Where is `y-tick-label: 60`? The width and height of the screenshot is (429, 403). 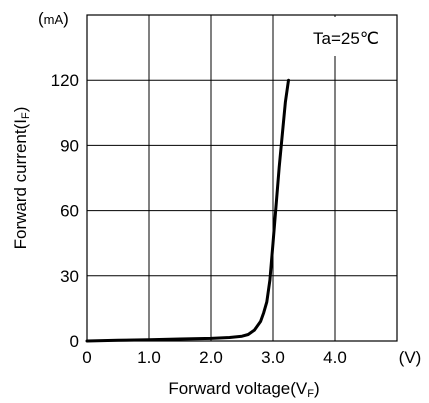 y-tick-label: 60 is located at coordinates (69, 211).